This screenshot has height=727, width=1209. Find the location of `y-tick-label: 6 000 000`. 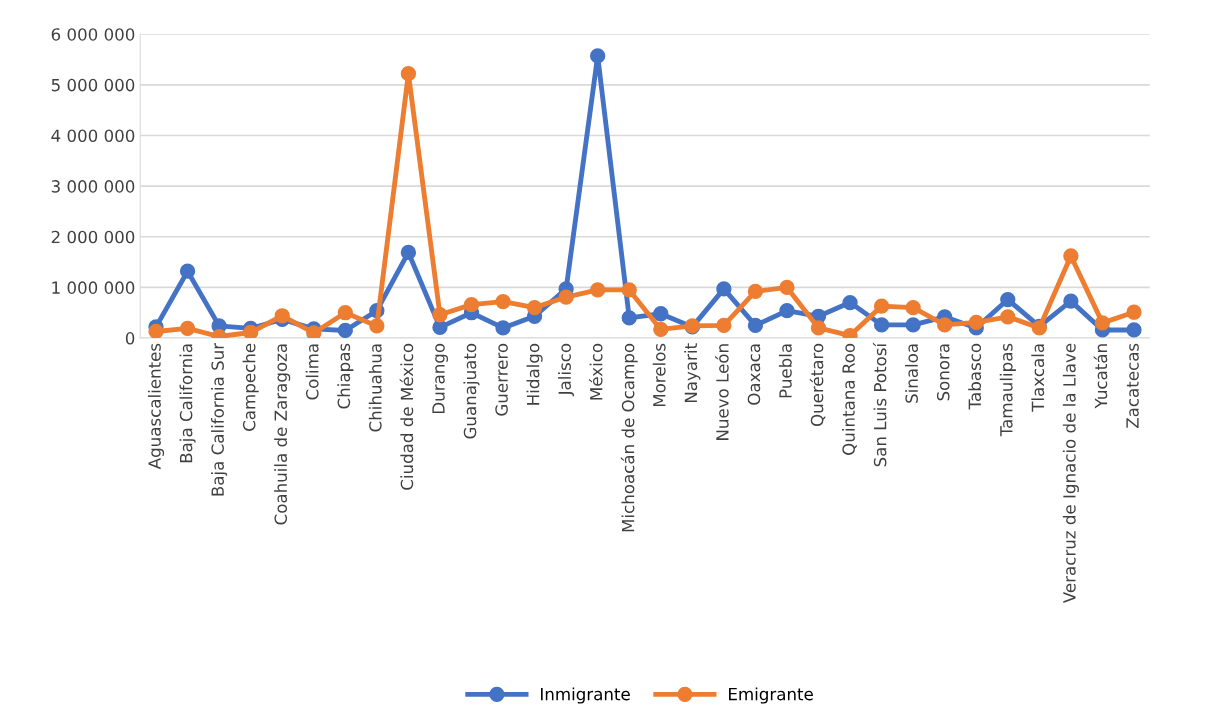

y-tick-label: 6 000 000 is located at coordinates (93, 34).